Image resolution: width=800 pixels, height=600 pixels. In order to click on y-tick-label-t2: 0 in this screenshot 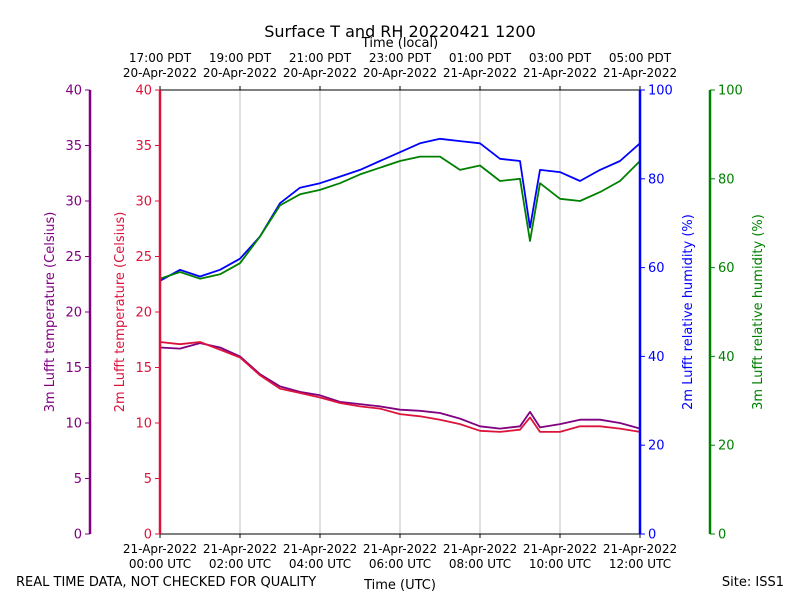, I will do `click(148, 535)`.